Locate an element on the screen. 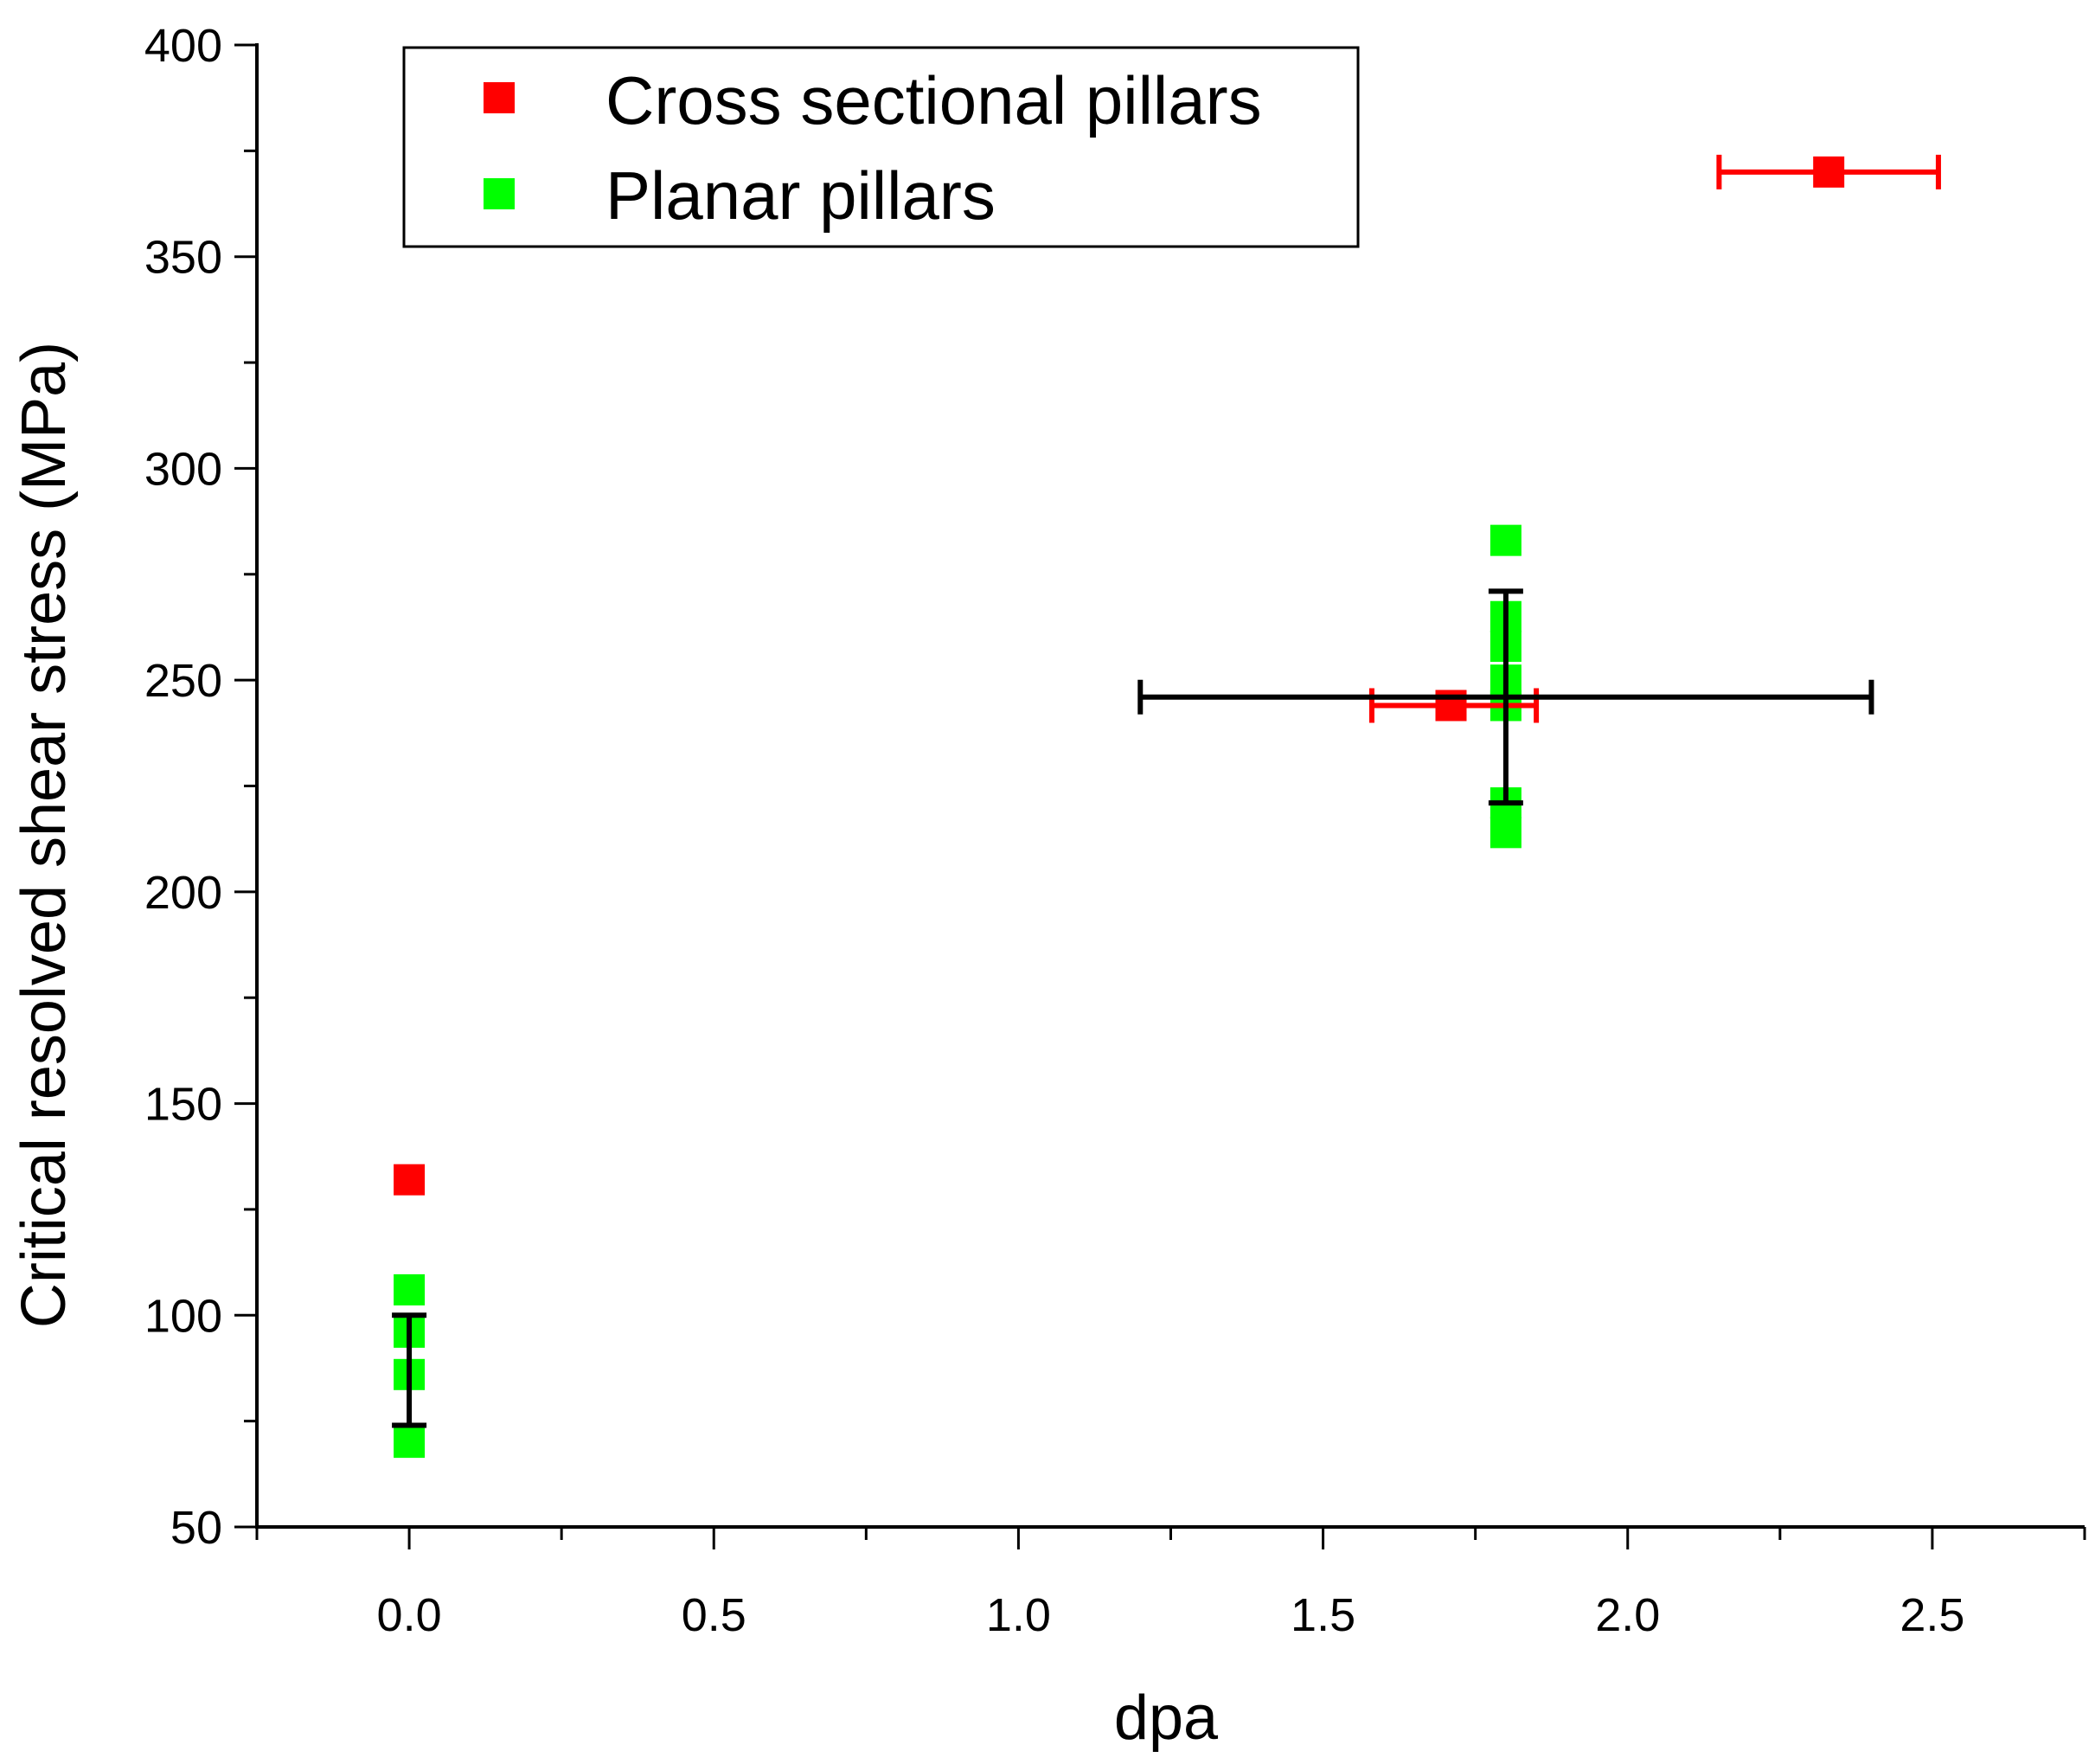 Image resolution: width=2095 pixels, height=1764 pixels. y-tick-label: 250 is located at coordinates (183, 681).